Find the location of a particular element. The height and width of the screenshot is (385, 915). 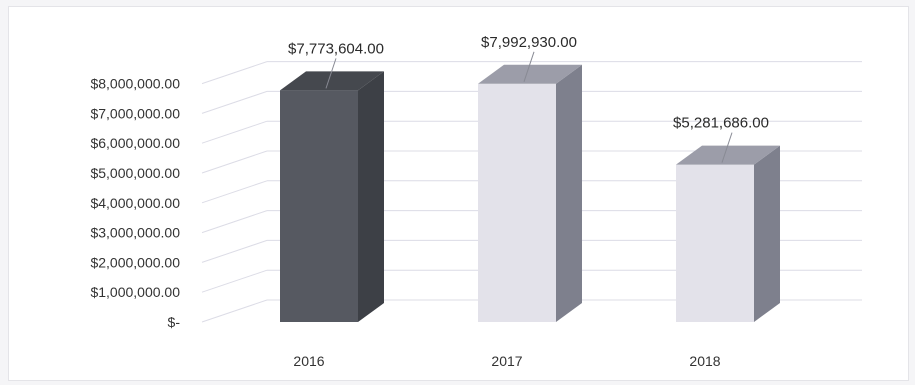

x-tick-label: 2017 is located at coordinates (506, 361).